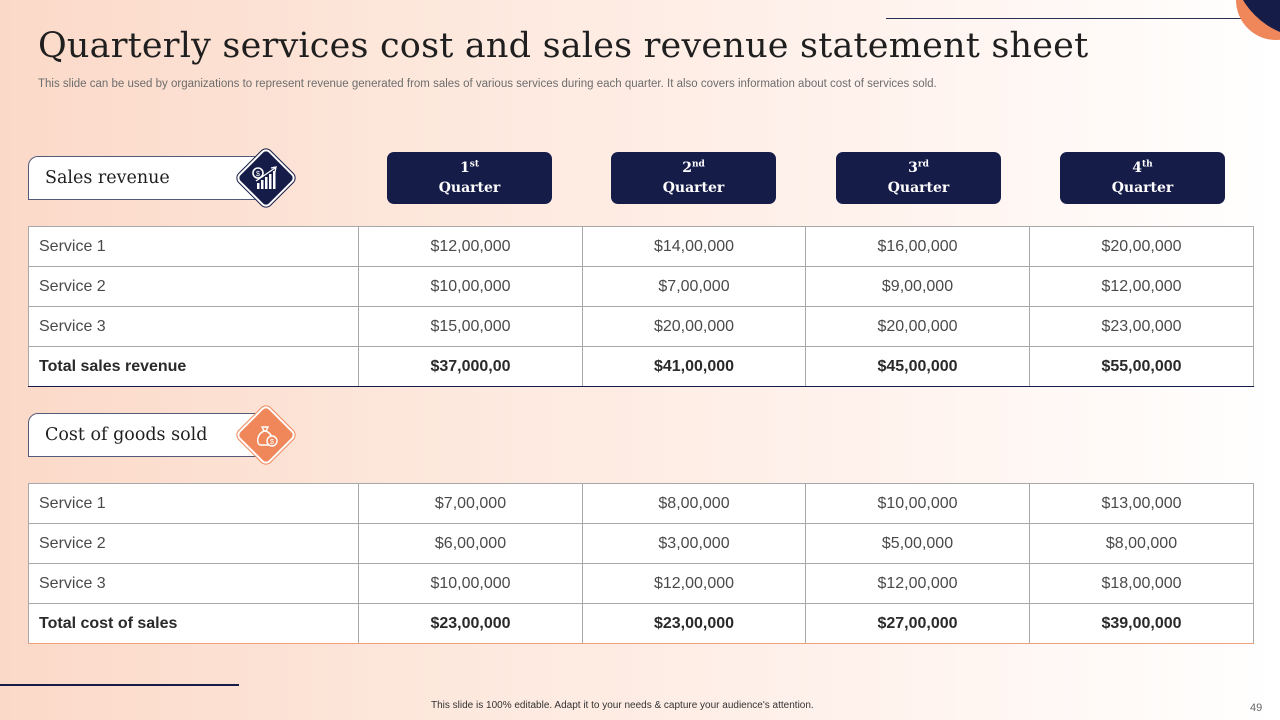 The image size is (1280, 720). Describe the element at coordinates (266, 178) in the screenshot. I see `growth-chart-money-icon: $` at that location.